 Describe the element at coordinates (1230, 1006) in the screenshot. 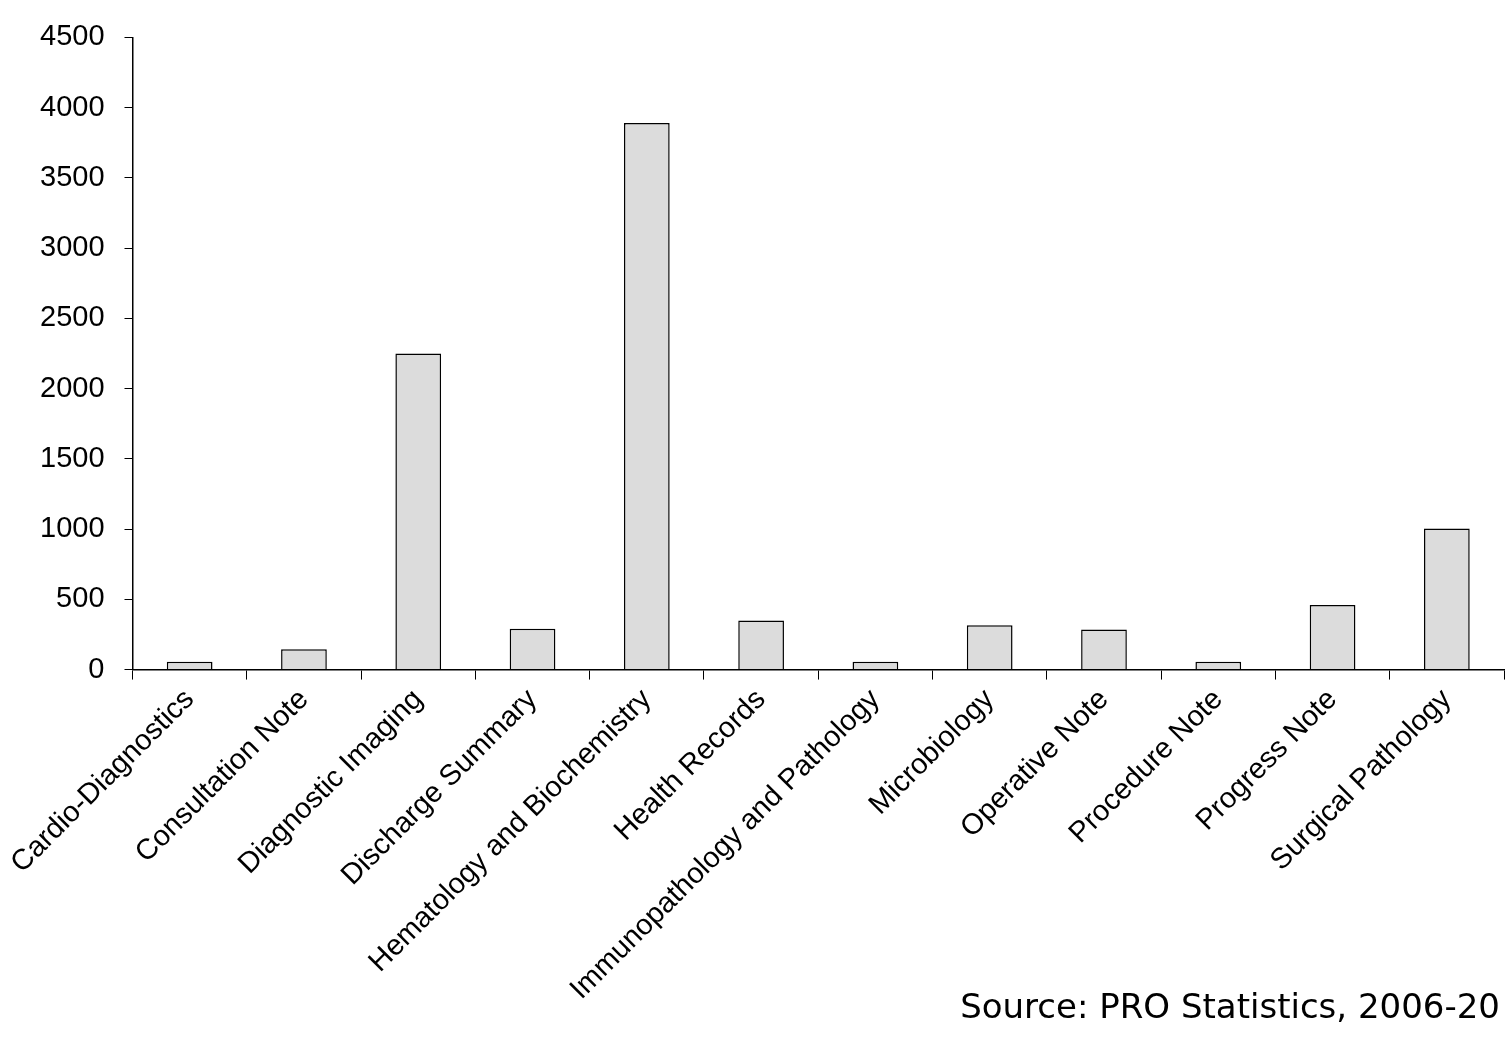

I see `source-note: Source: PRO Statistics, 2006-20` at that location.